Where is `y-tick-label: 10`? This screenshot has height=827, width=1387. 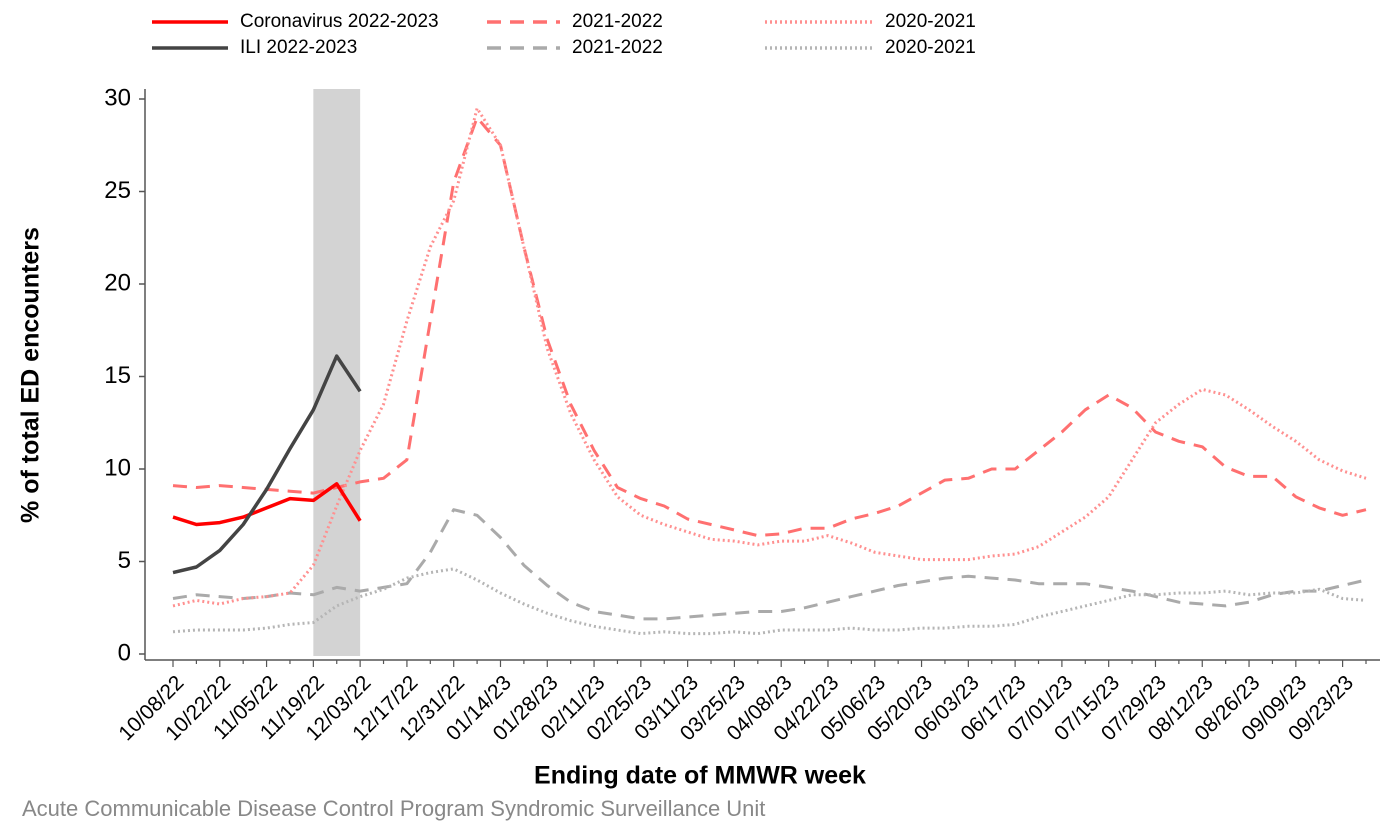
y-tick-label: 10 is located at coordinates (117, 467).